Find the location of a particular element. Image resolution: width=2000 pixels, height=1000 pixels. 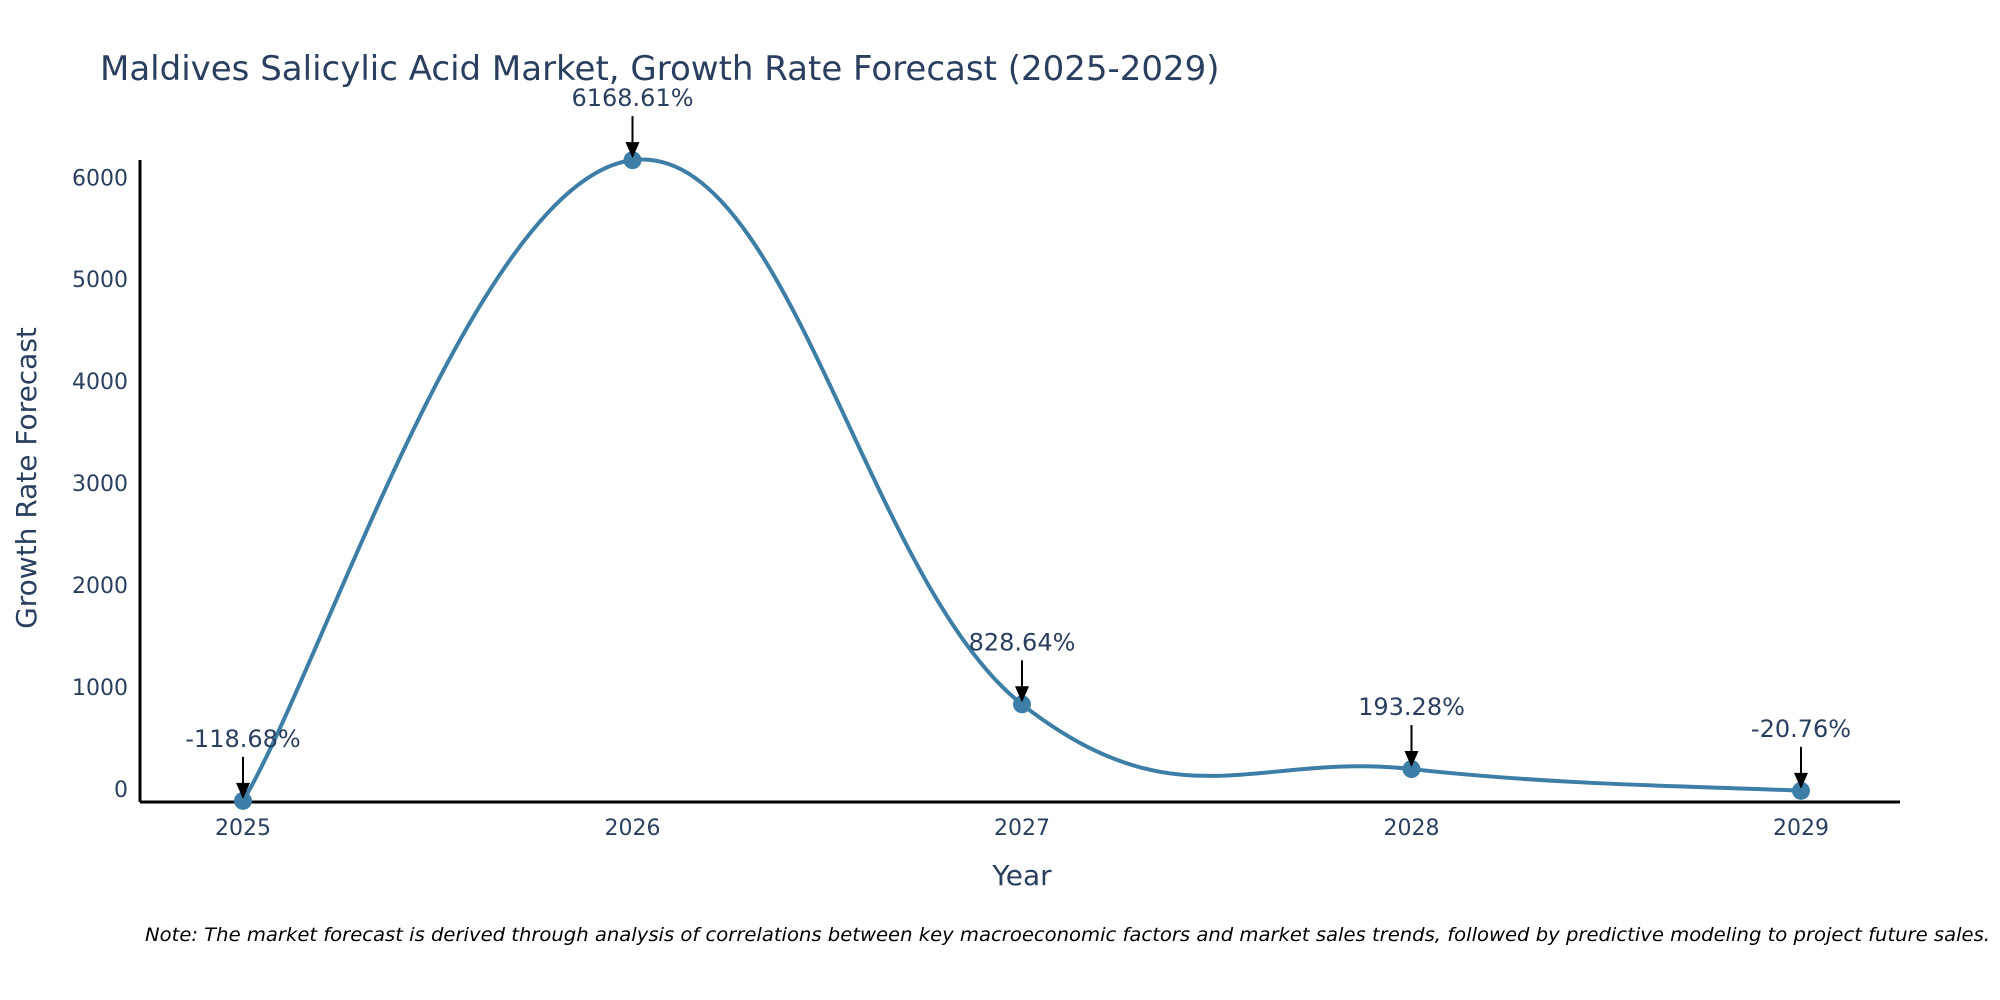

x-tick-label: 2029 is located at coordinates (1801, 828).